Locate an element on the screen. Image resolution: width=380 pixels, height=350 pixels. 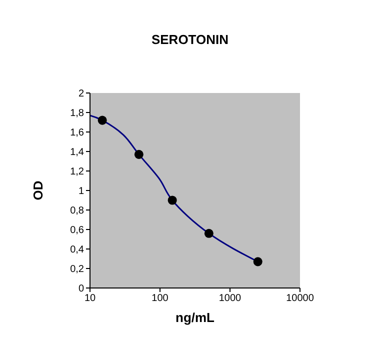
y-tick-label: 0,4 is located at coordinates (77, 250).